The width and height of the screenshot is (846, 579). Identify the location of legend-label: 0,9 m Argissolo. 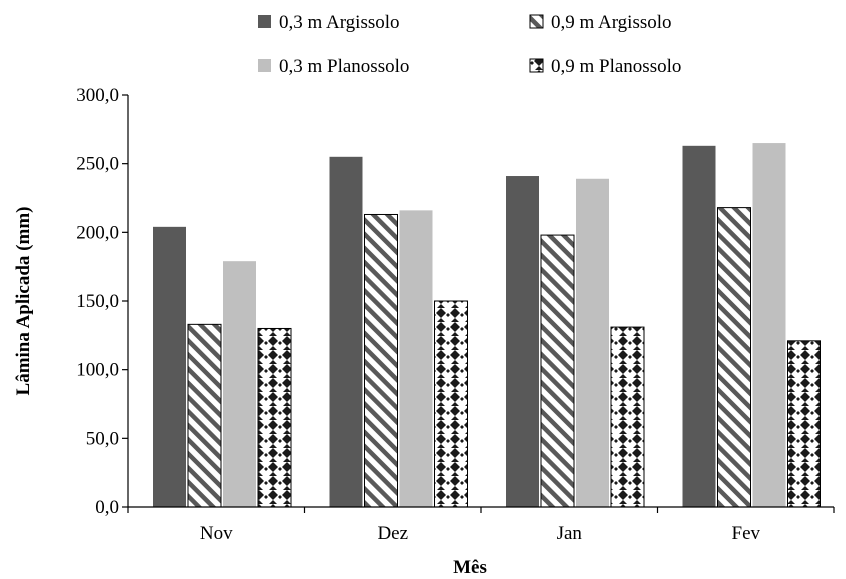
(611, 22).